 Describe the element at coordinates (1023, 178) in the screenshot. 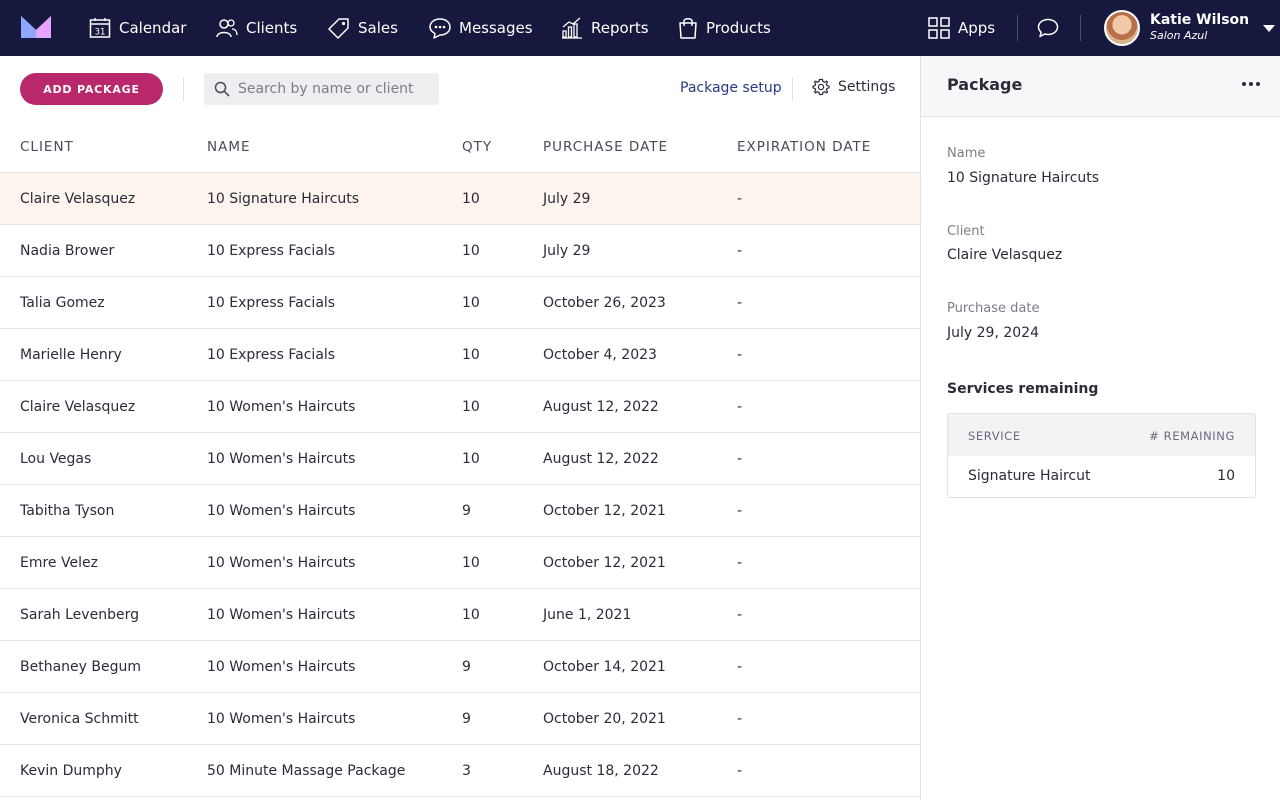

I see `name-value: 10 Signature Haircuts` at that location.